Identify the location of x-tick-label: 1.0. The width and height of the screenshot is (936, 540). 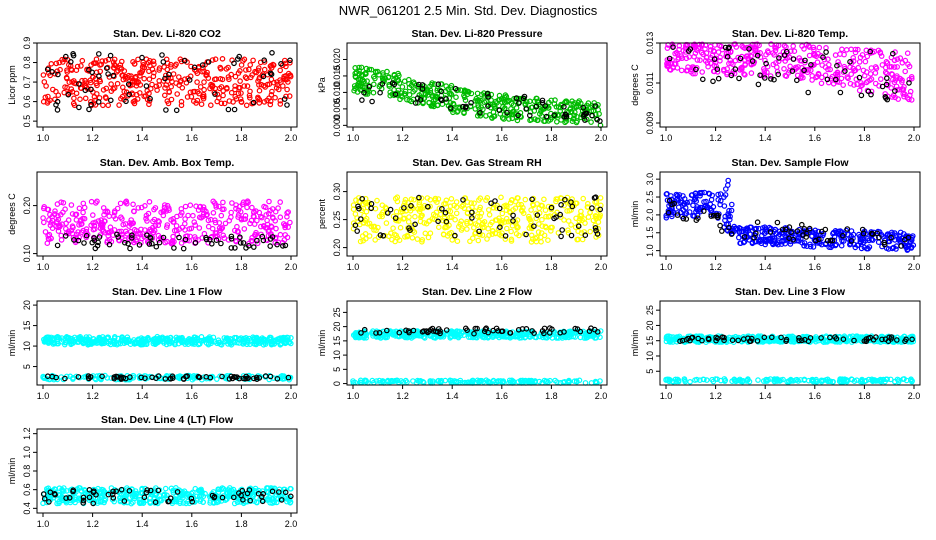
(666, 138).